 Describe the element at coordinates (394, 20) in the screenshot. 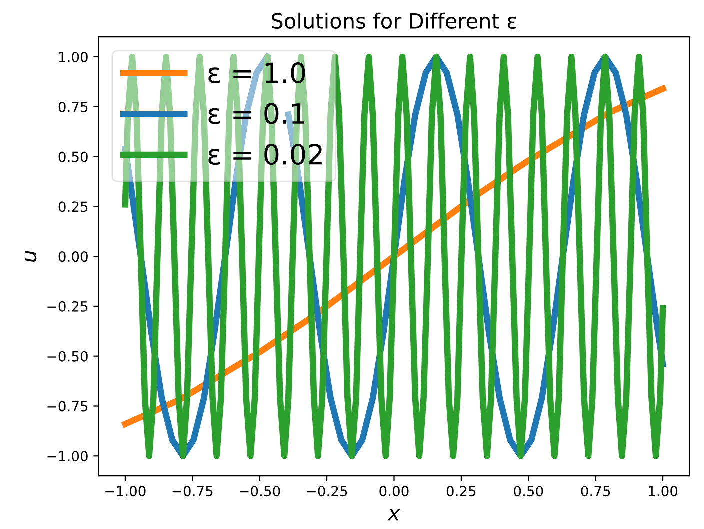

I see `chart-title: Solutions for Different ε` at that location.